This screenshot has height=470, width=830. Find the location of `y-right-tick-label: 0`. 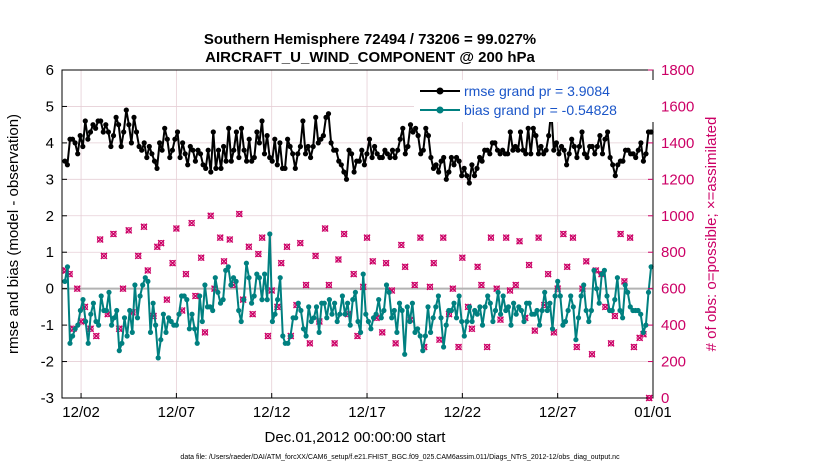

y-right-tick-label: 0 is located at coordinates (665, 398).